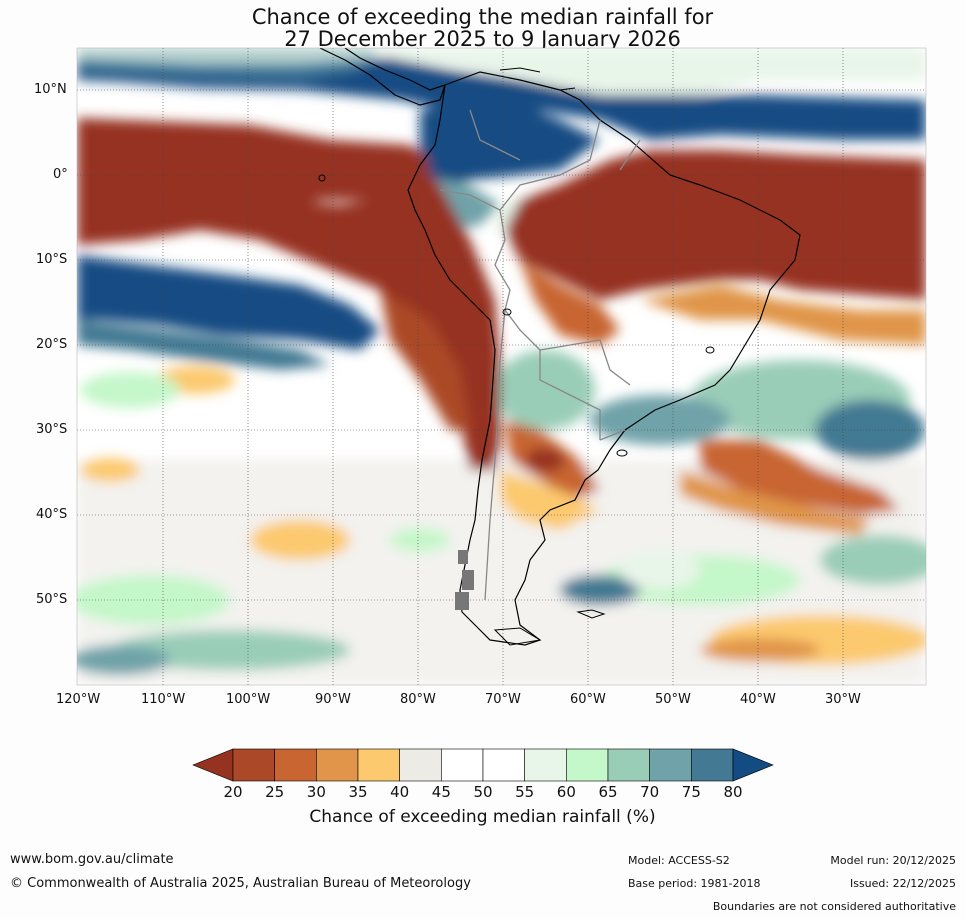  Describe the element at coordinates (482, 39) in the screenshot. I see `title-line-2: 27 December 2025 to 9 January 2026` at that location.